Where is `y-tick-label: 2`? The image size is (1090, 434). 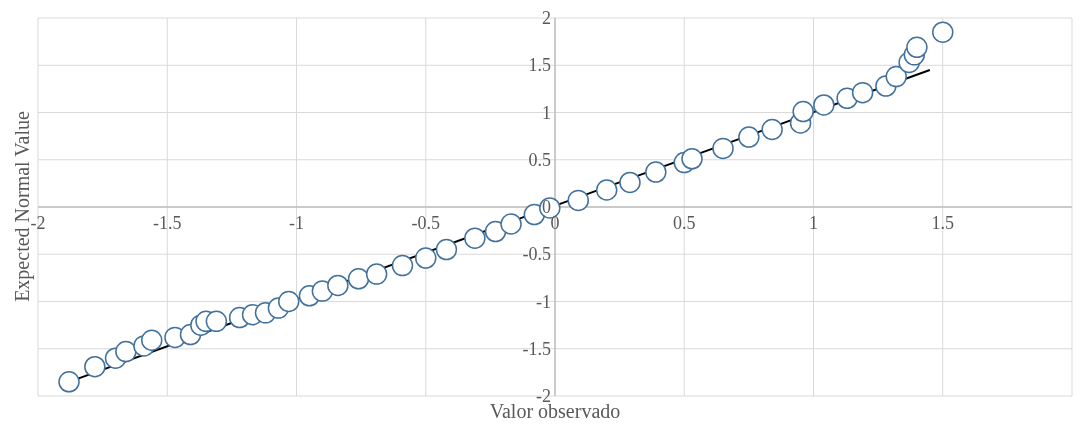
y-tick-label: 2 is located at coordinates (546, 18).